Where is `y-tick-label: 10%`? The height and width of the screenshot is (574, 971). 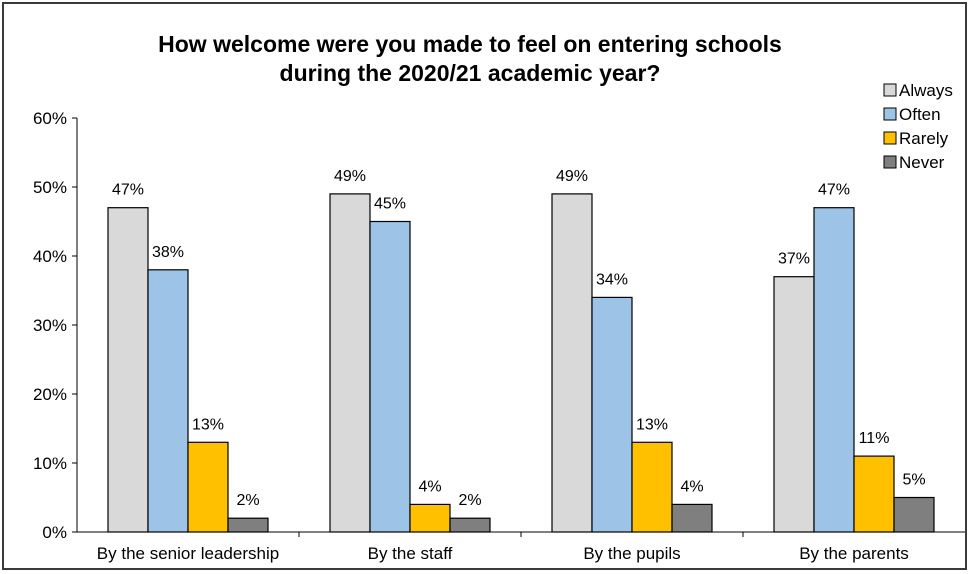
y-tick-label: 10% is located at coordinates (50, 463).